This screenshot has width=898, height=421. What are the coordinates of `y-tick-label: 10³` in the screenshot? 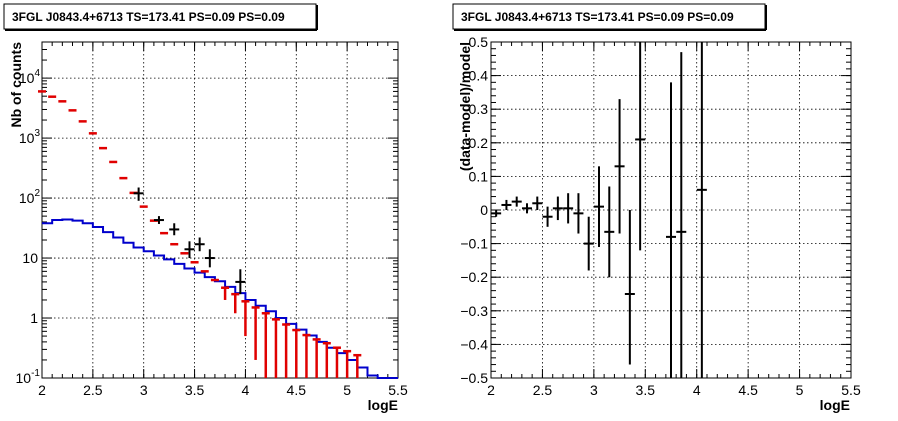 It's located at (30, 137).